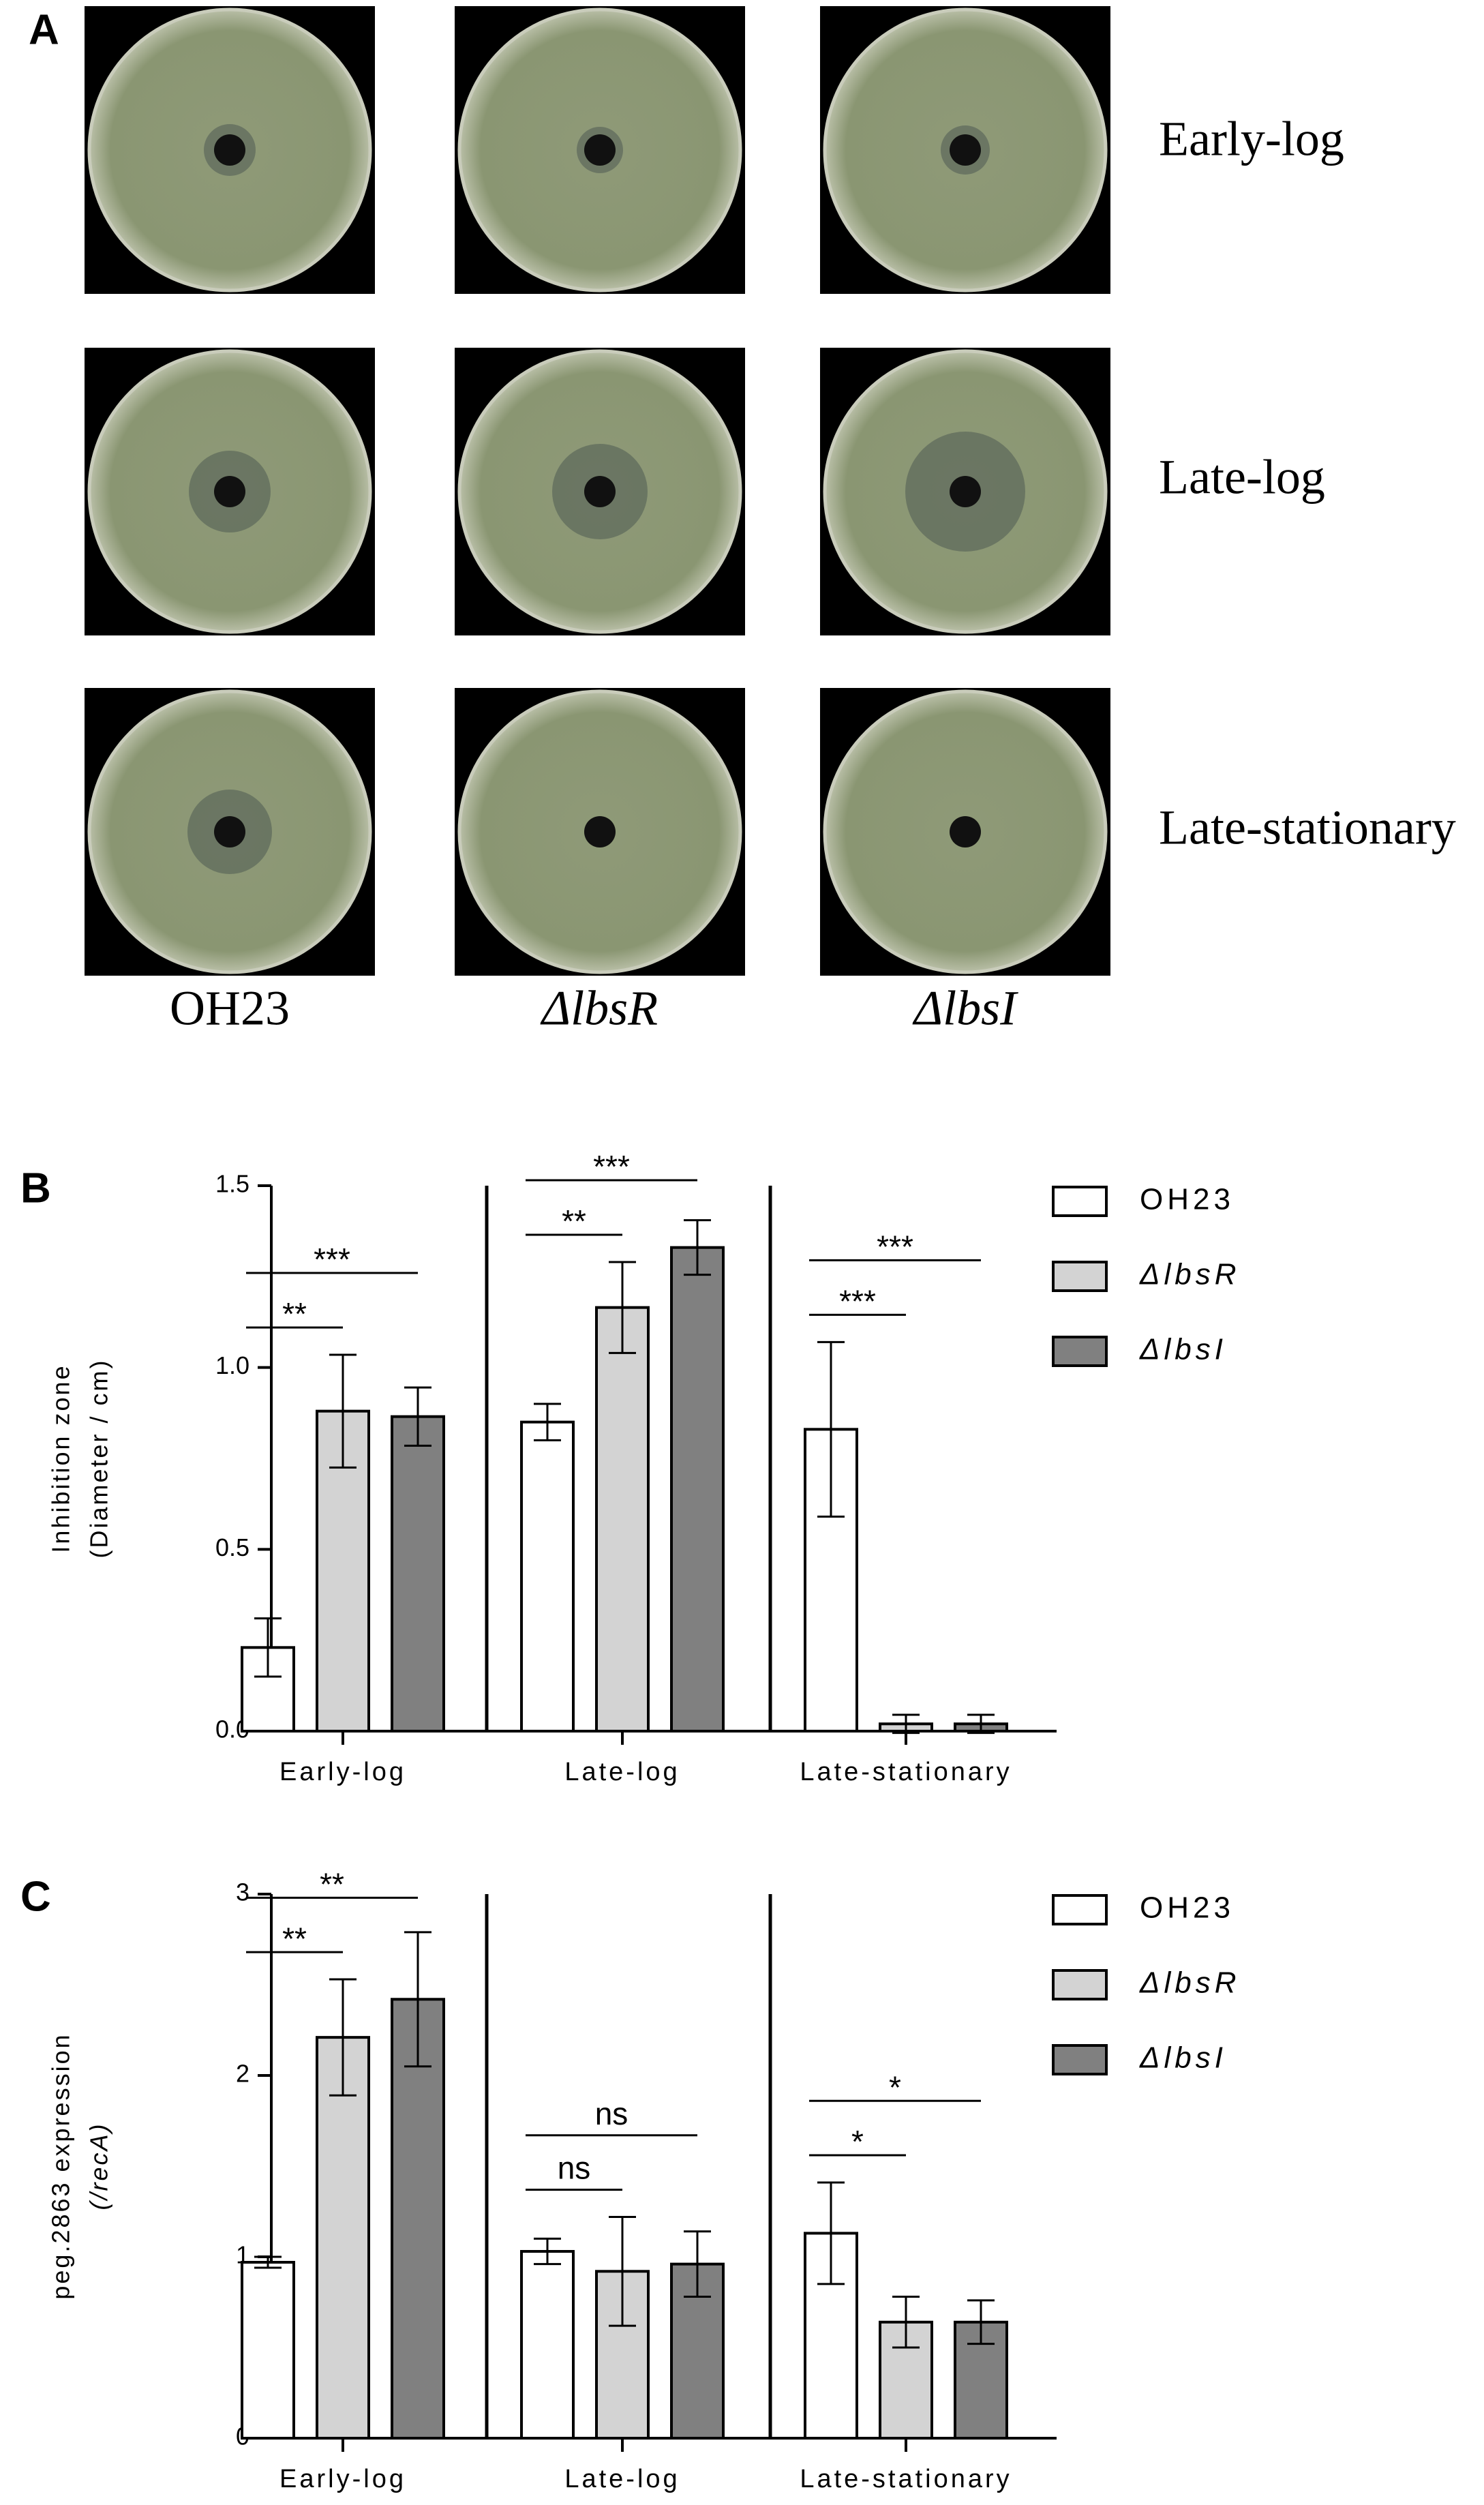  What do you see at coordinates (232, 1184) in the screenshot?
I see `y-tick-label: 1.5` at bounding box center [232, 1184].